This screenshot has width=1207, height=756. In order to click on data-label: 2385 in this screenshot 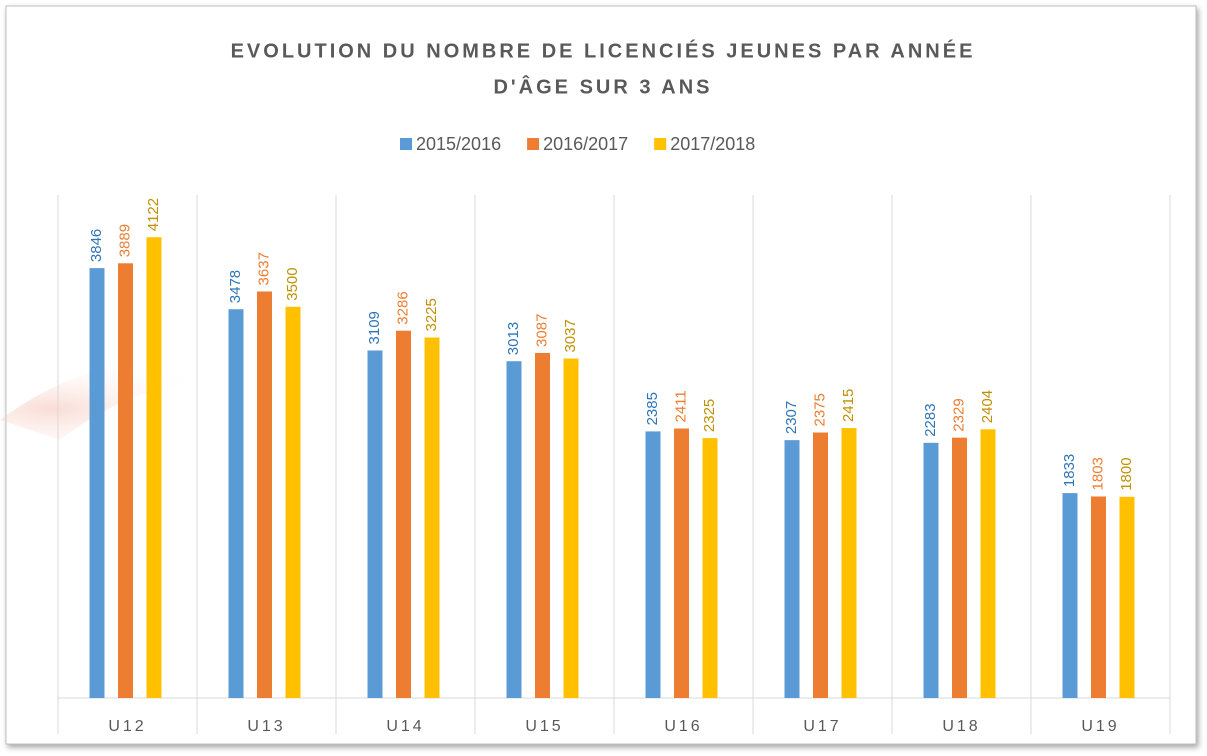, I will do `click(652, 408)`.